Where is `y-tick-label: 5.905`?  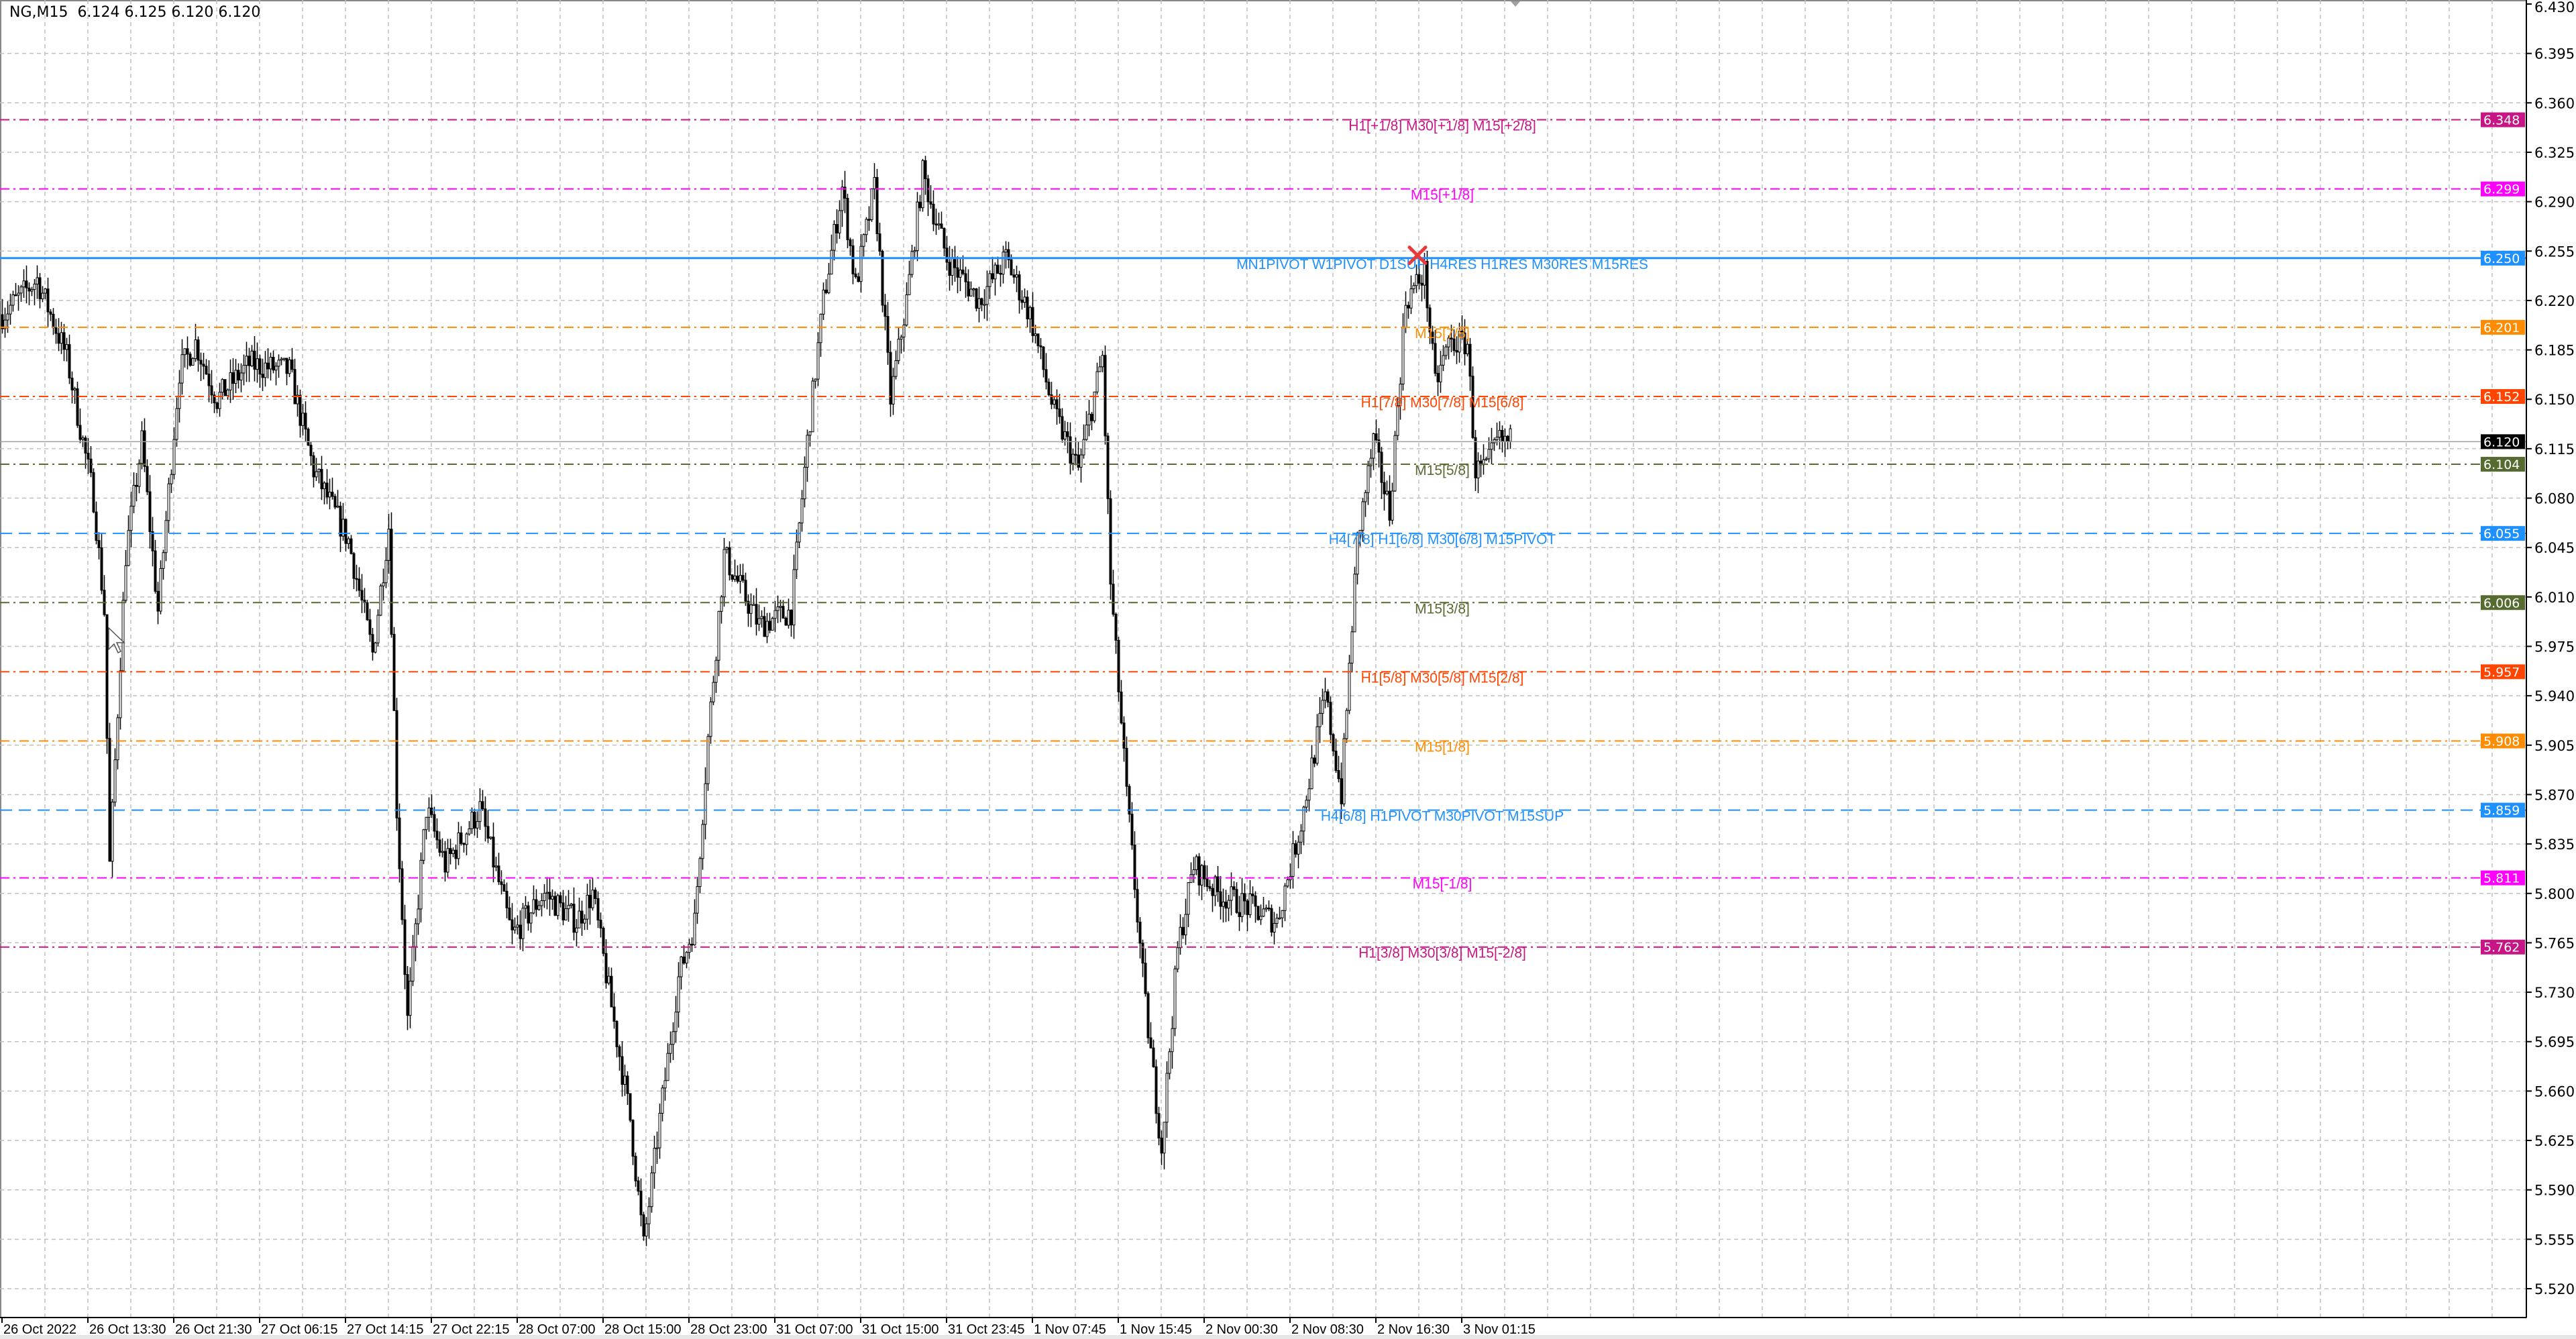
y-tick-label: 5.905 is located at coordinates (2554, 746).